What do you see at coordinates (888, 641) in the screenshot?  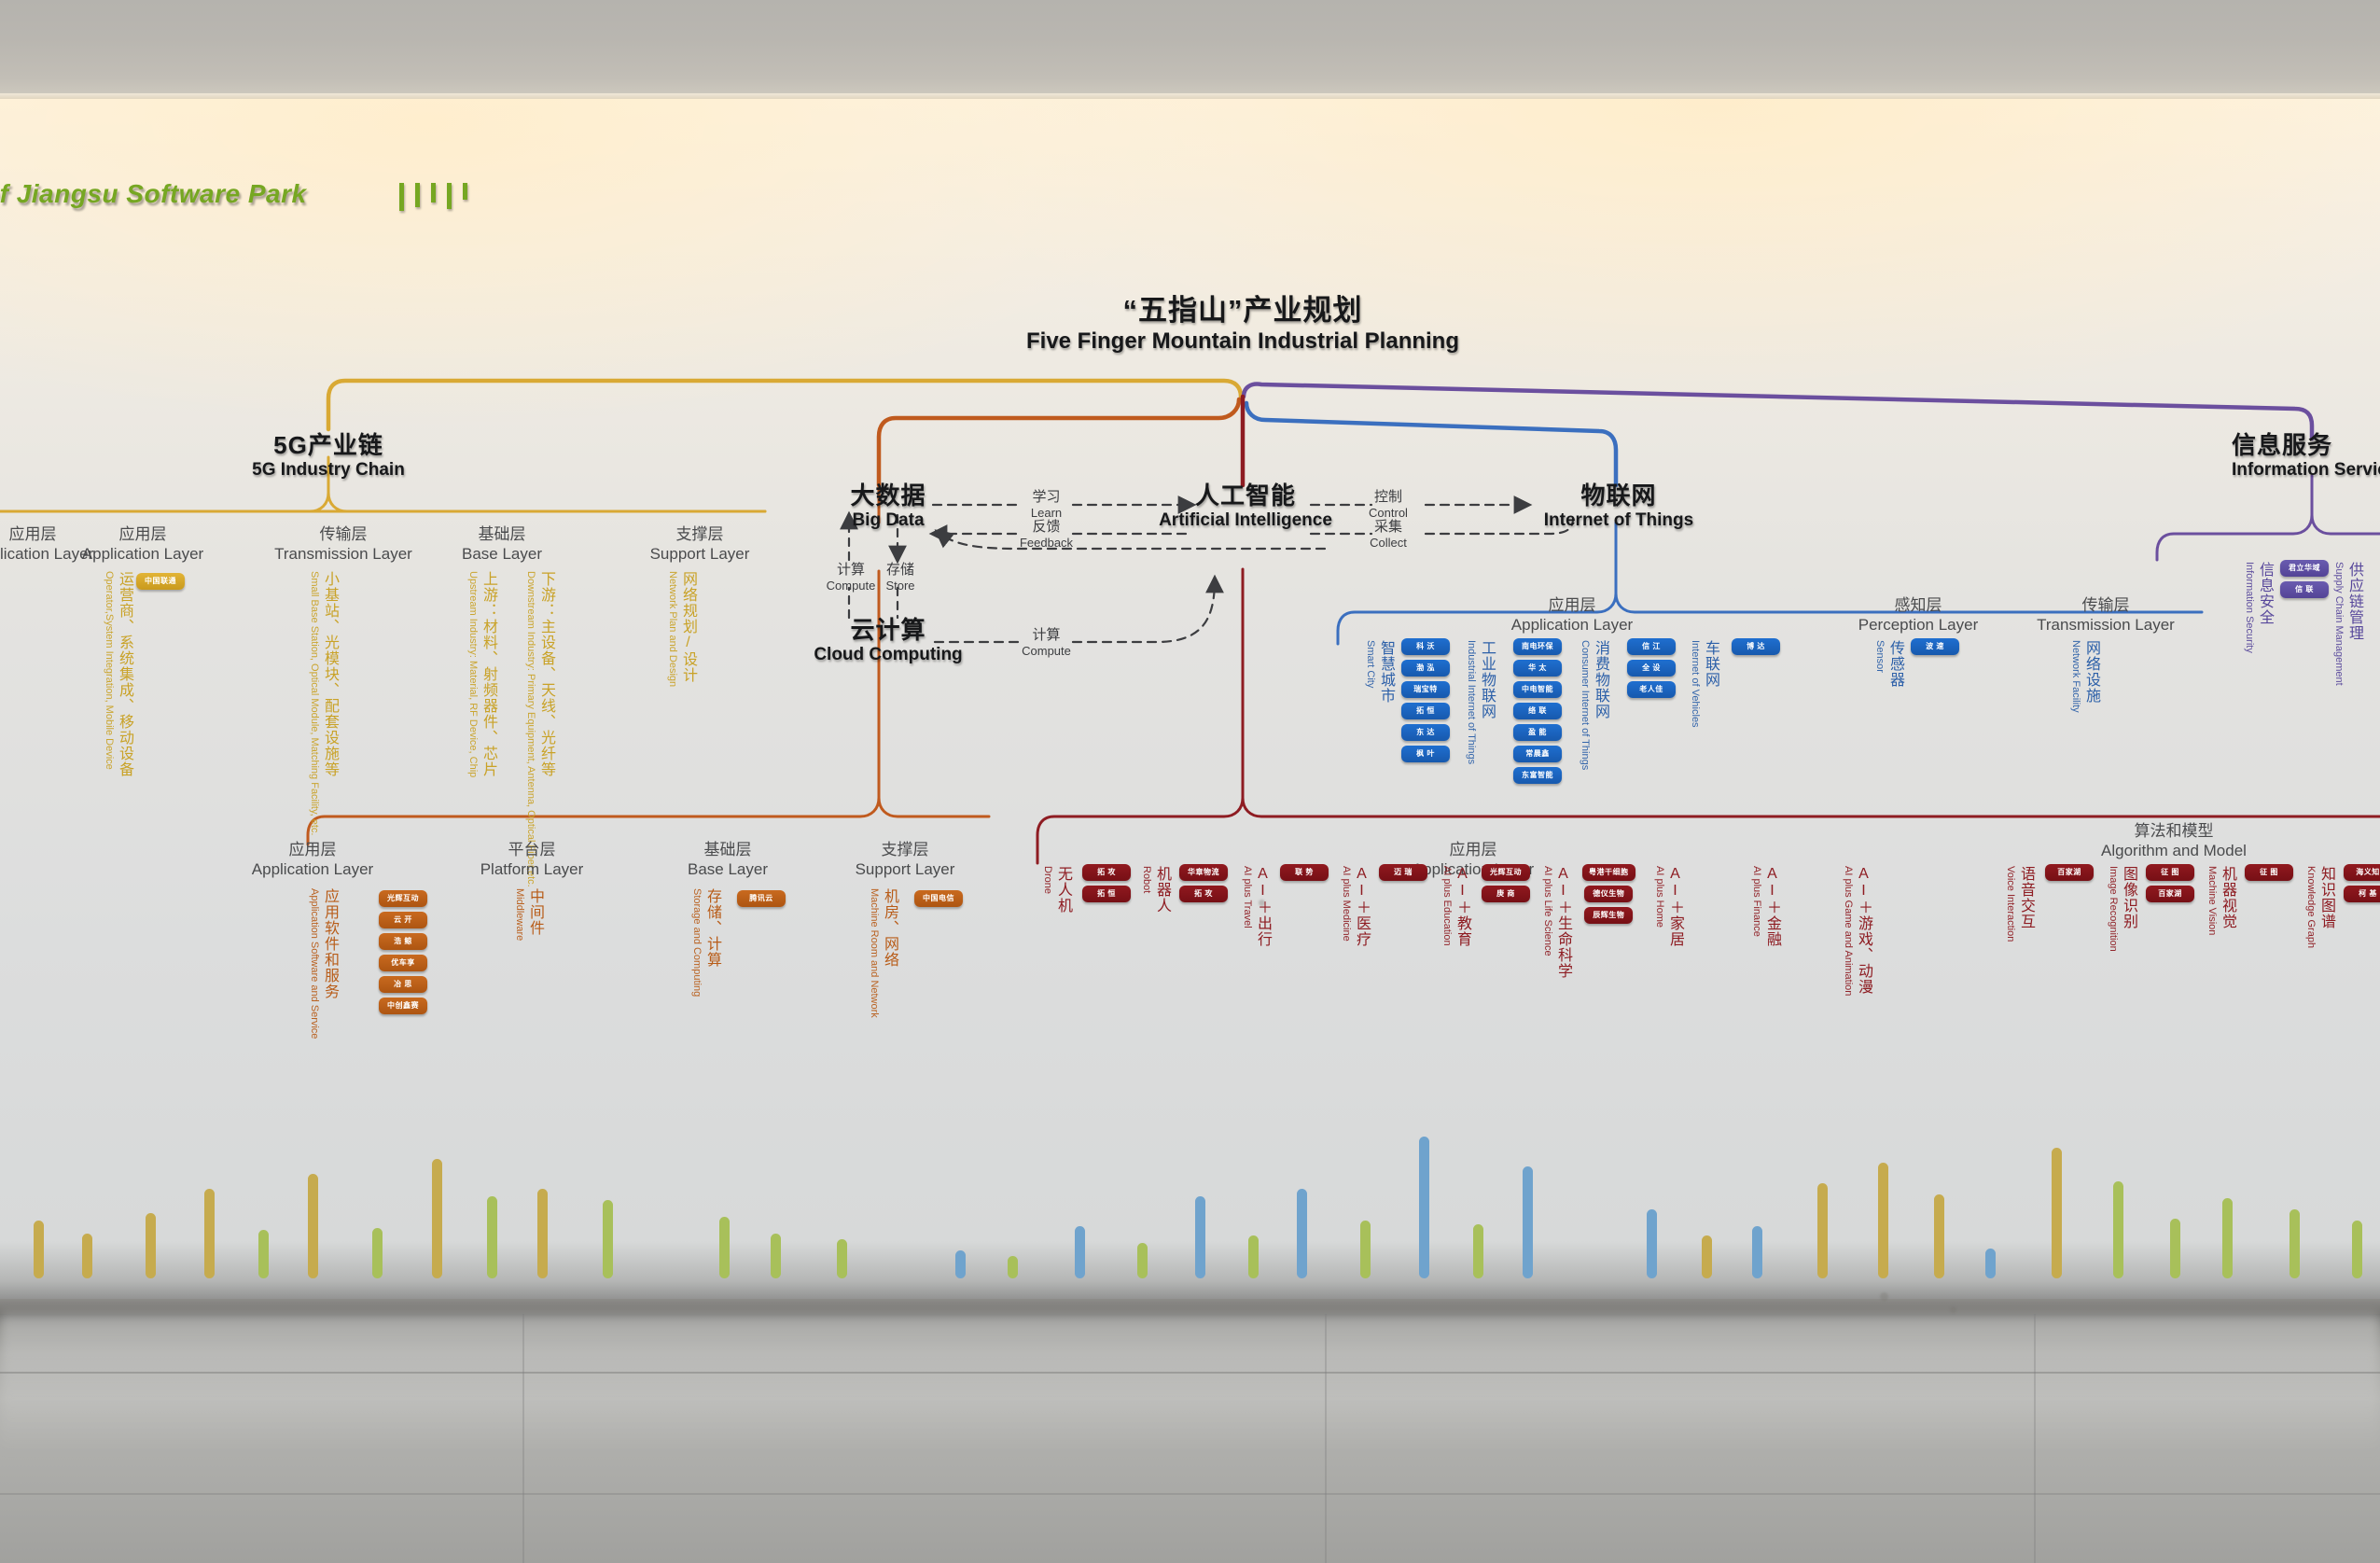 I see `pillar-cloud: 云计算 Cloud Computing` at bounding box center [888, 641].